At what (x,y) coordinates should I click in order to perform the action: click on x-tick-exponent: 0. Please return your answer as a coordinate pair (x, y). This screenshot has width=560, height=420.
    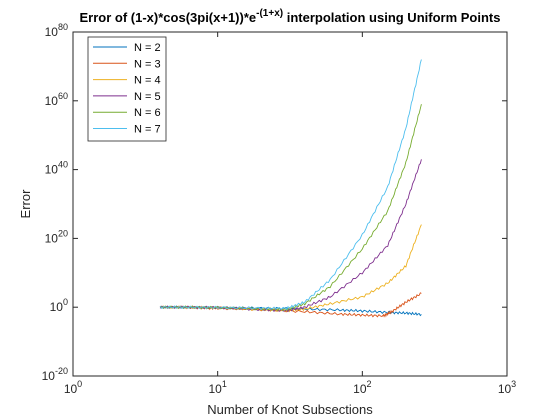
    Looking at the image, I should click on (79, 384).